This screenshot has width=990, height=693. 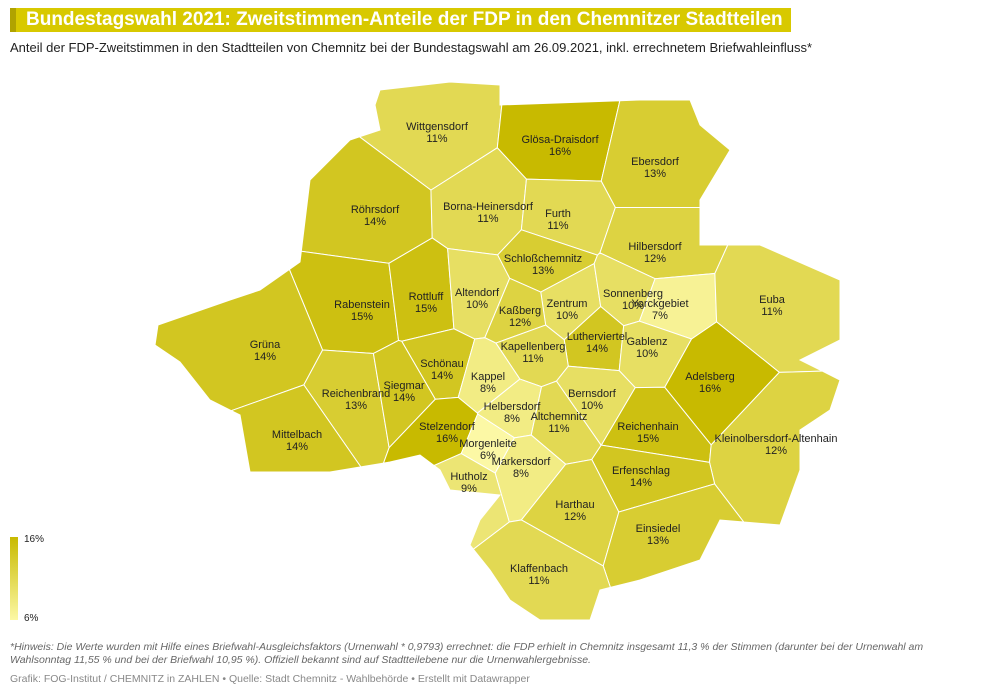 I want to click on district-value: 9%, so click(x=469, y=489).